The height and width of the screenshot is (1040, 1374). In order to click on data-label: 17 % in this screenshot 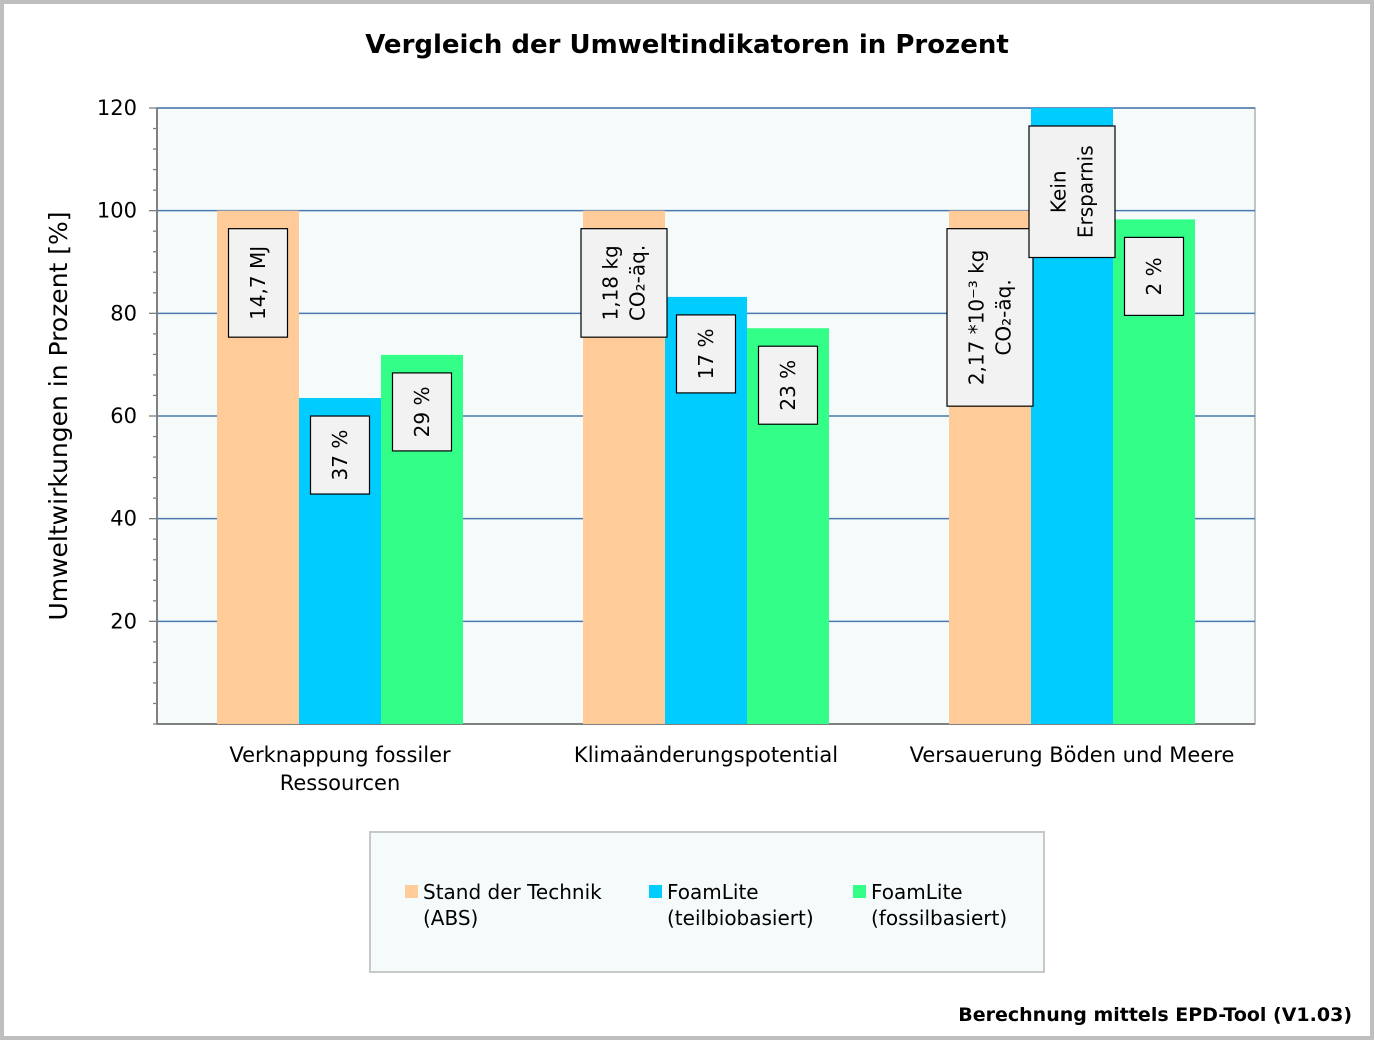, I will do `click(706, 354)`.